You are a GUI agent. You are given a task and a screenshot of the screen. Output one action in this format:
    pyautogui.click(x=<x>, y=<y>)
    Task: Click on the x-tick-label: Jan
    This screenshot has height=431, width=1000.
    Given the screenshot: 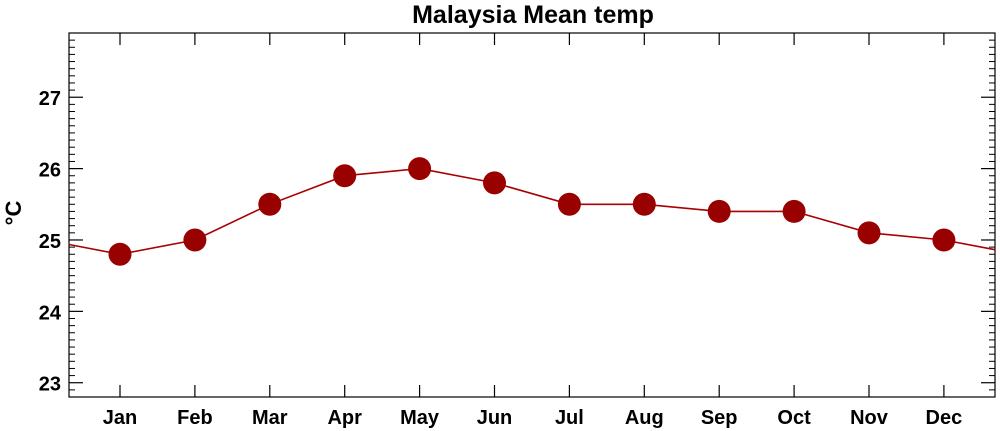 What is the action you would take?
    pyautogui.click(x=120, y=418)
    